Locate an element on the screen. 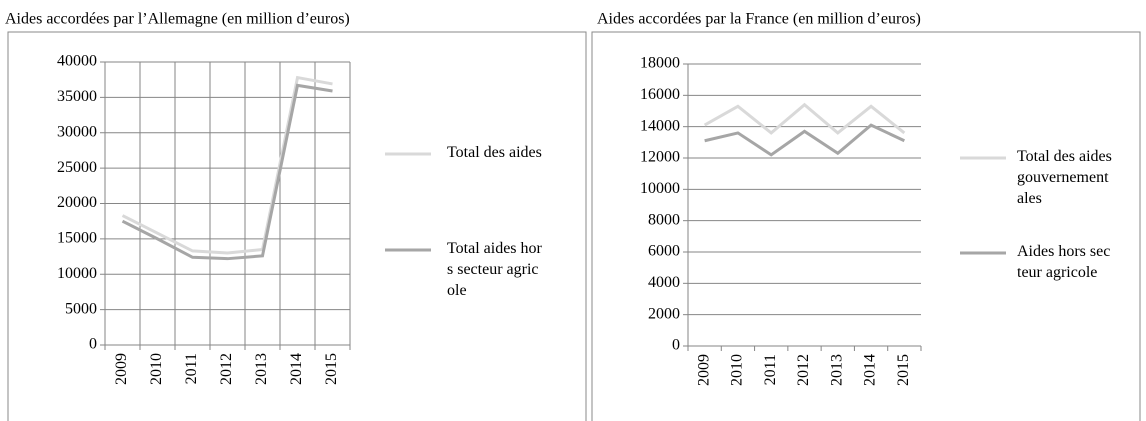  y-tick-label: 12000 is located at coordinates (660, 157).